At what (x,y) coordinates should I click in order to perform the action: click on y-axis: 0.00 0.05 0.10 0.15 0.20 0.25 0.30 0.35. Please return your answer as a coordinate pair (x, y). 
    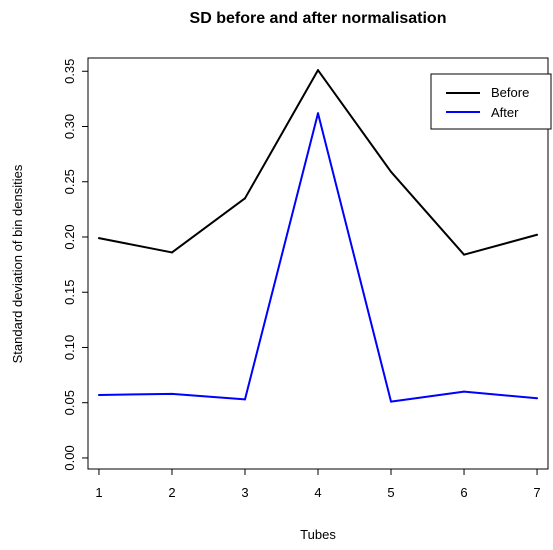
    Looking at the image, I should click on (75, 265).